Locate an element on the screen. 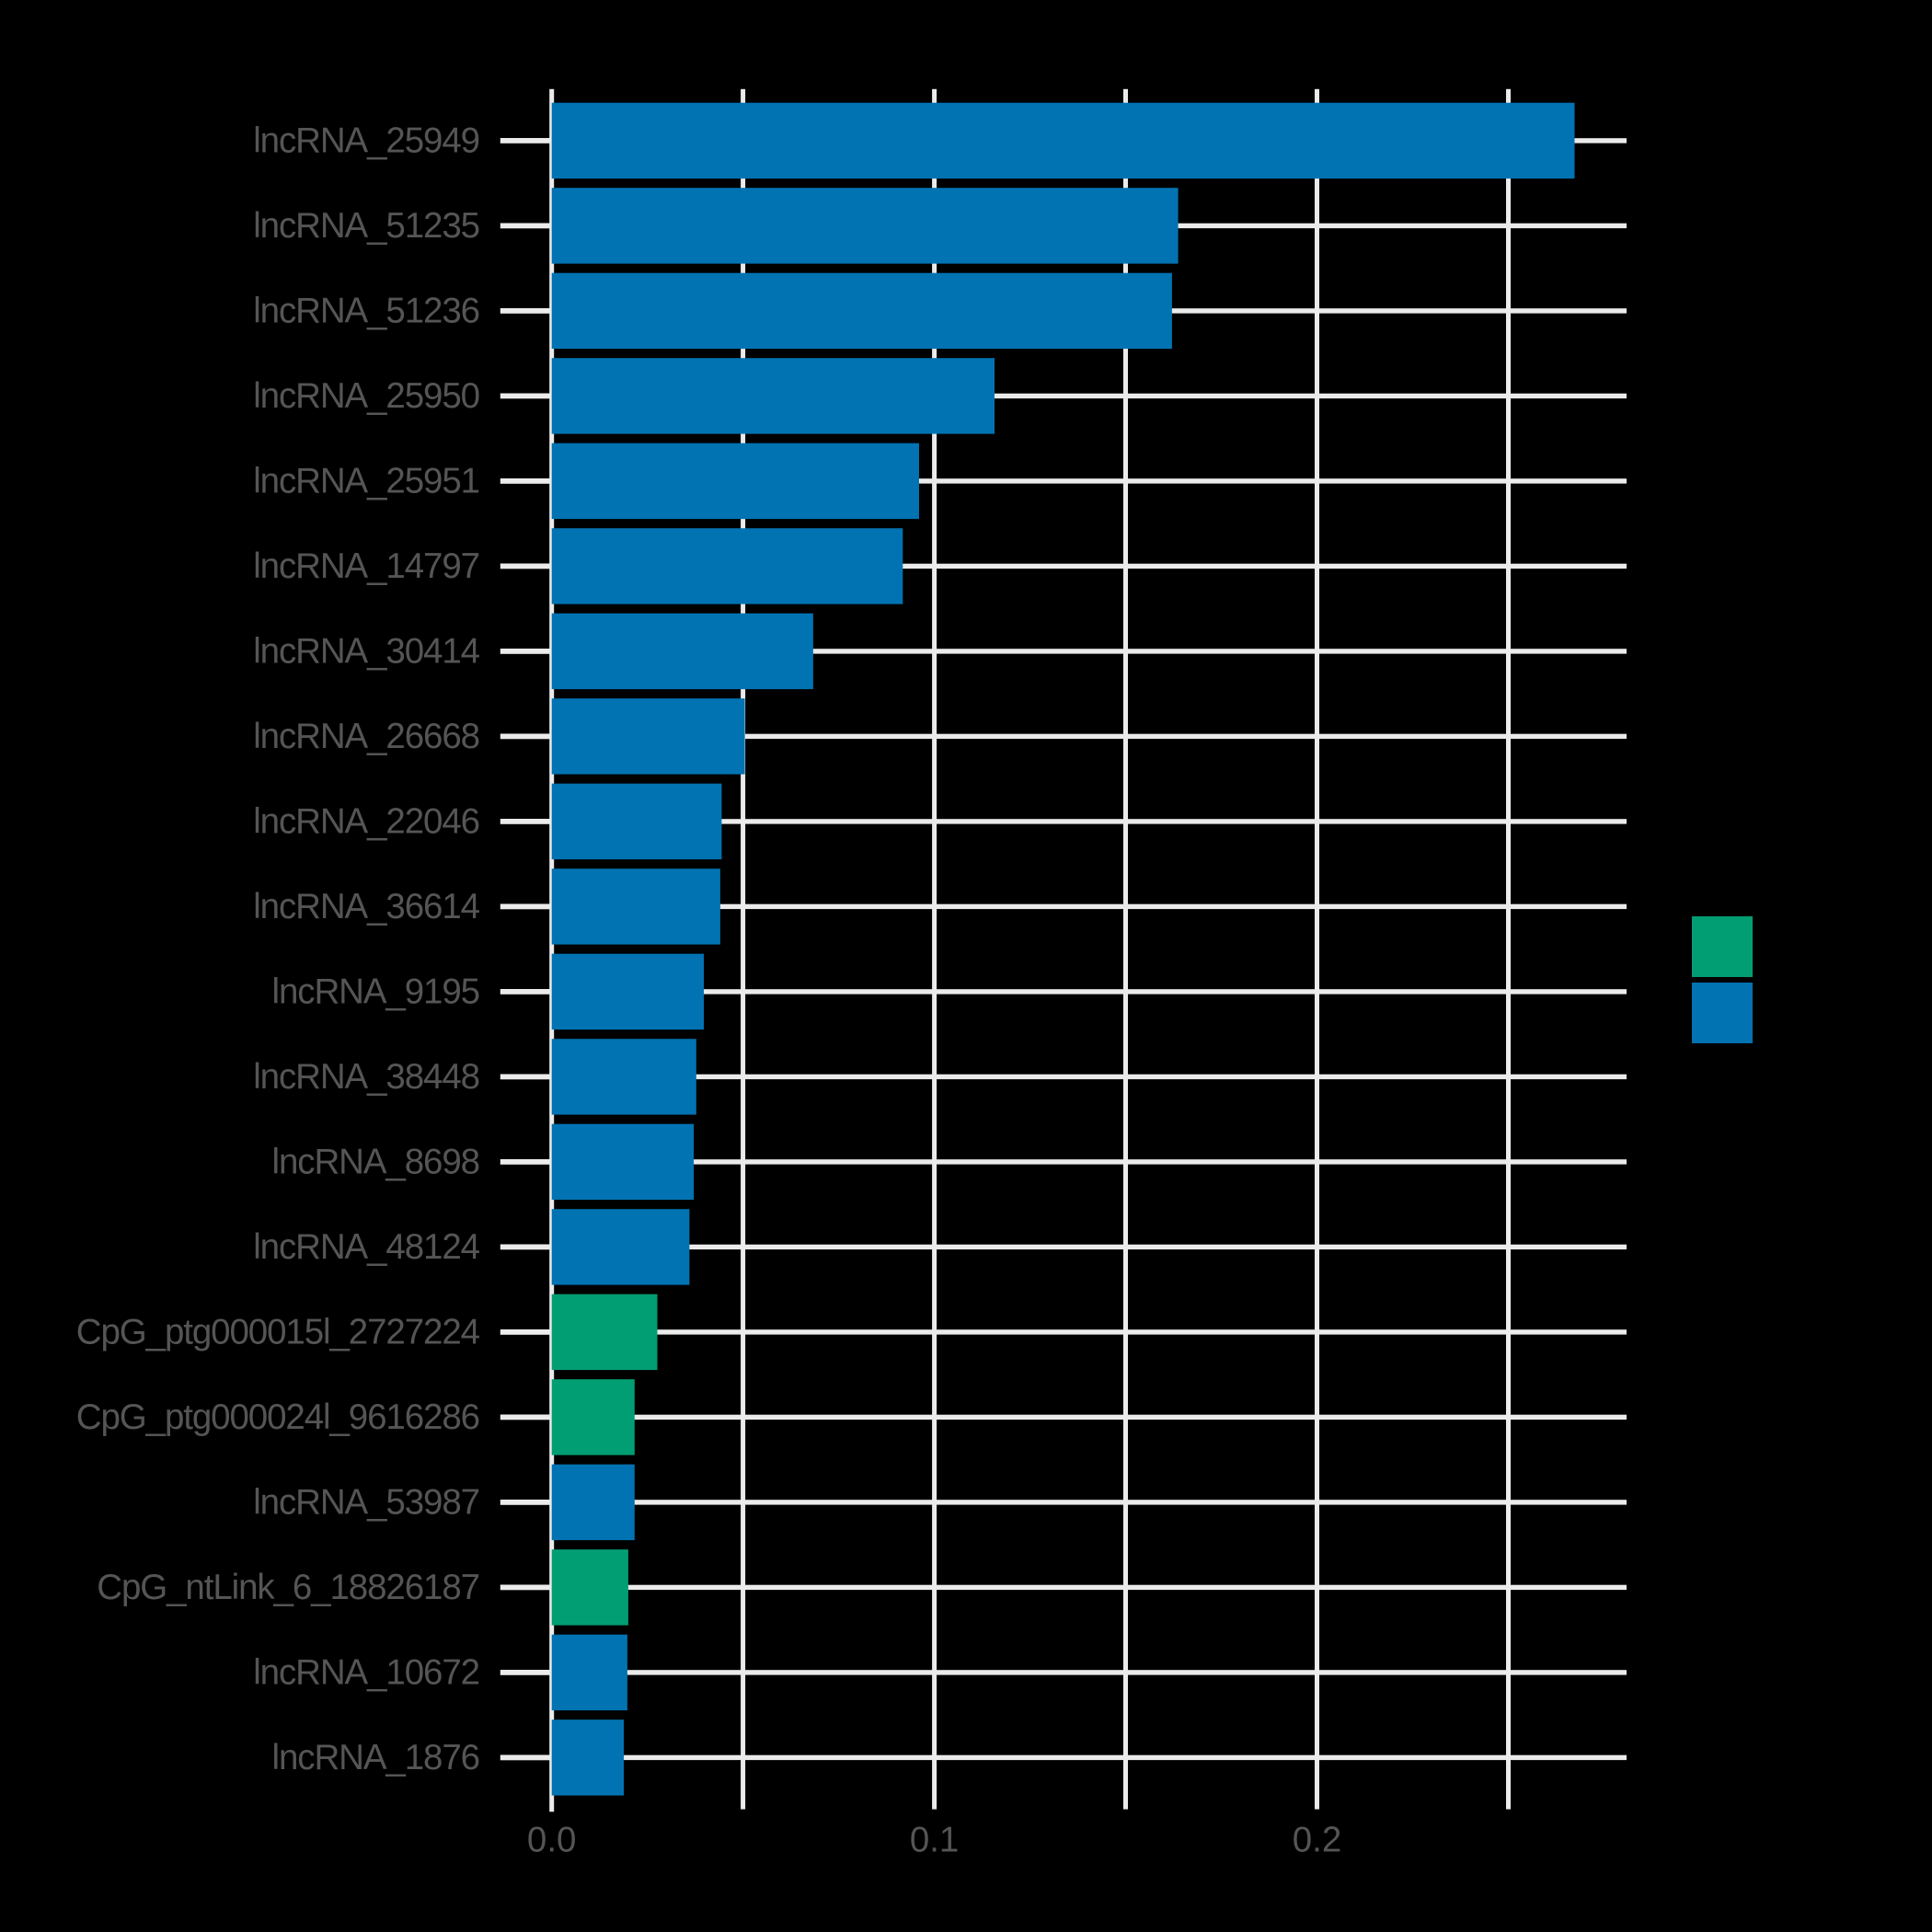  svg-text: CpG_ptg000015l_2727224 is located at coordinates (278, 1331).